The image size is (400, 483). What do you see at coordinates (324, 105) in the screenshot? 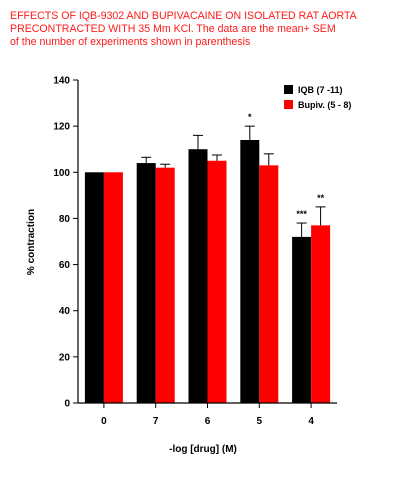
I see `legend-label: Bupiv. (5 - 8)` at bounding box center [324, 105].